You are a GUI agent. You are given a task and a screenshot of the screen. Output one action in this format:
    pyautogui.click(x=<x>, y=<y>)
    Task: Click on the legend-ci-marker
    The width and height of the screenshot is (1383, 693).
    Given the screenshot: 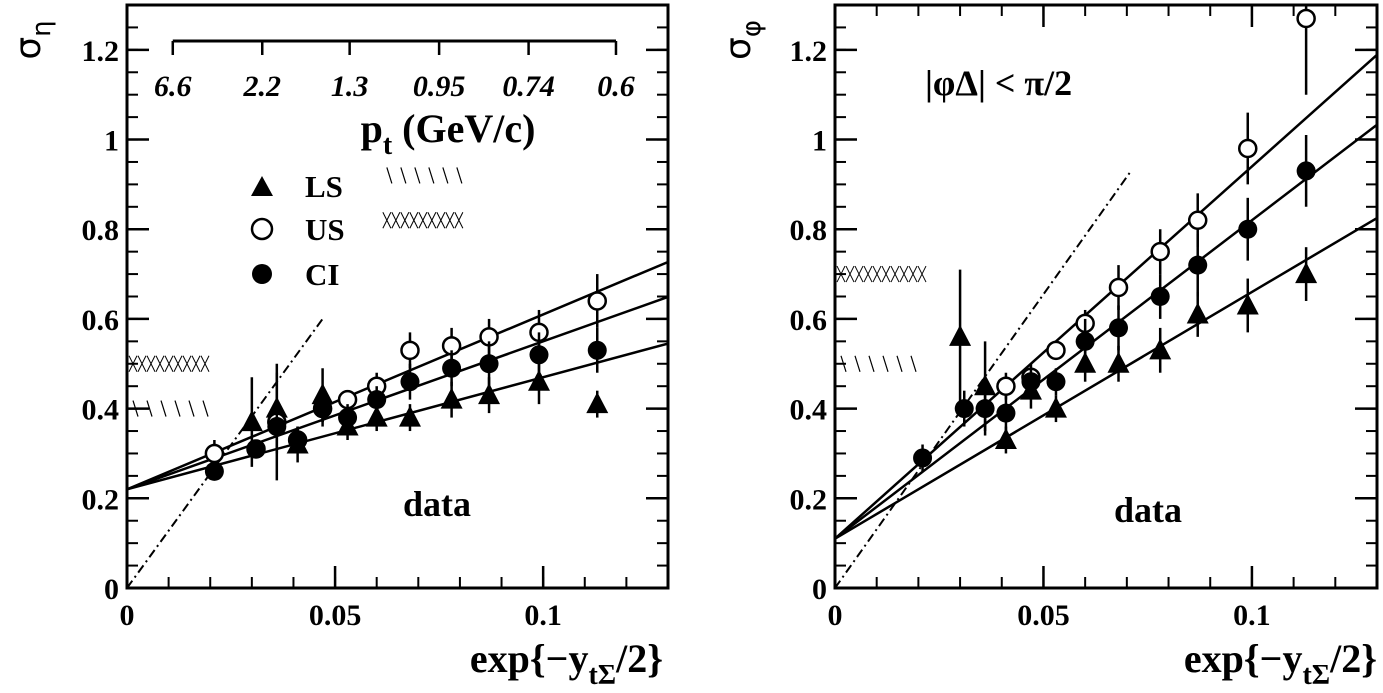 What is the action you would take?
    pyautogui.click(x=262, y=274)
    